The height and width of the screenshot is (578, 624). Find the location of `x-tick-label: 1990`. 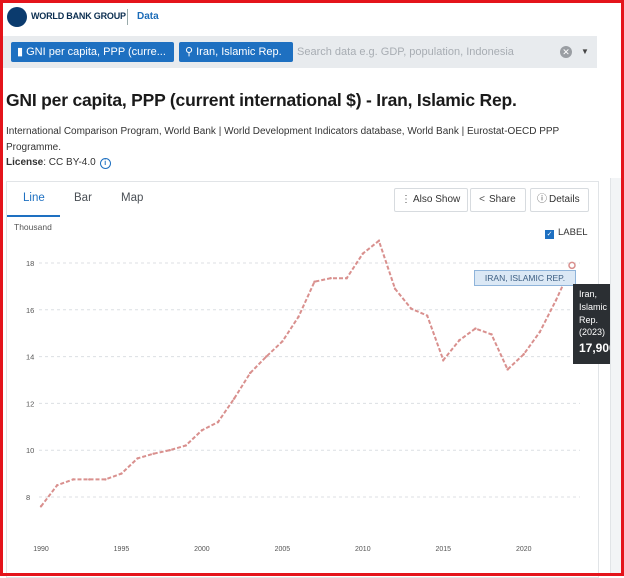

x-tick-label: 1990 is located at coordinates (41, 549).